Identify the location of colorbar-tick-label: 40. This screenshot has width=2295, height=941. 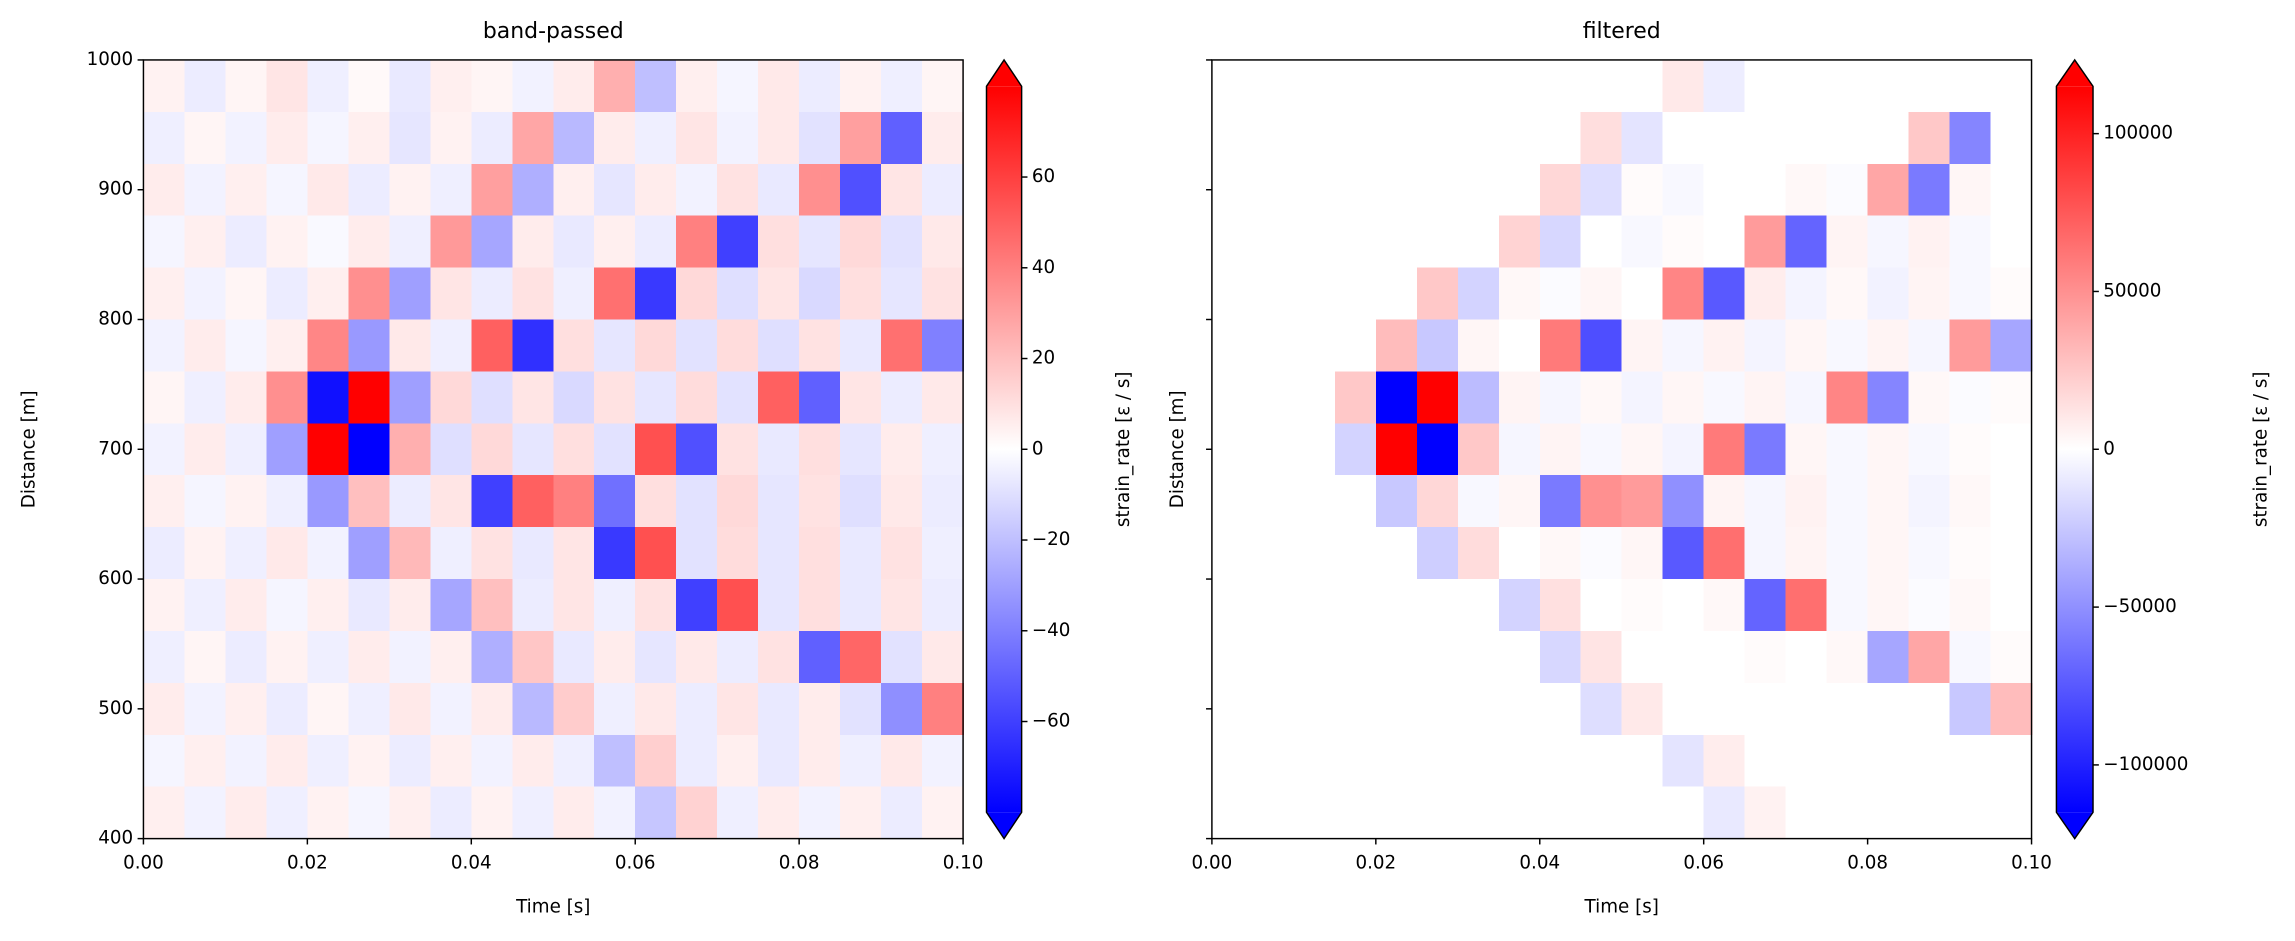
(1043, 267).